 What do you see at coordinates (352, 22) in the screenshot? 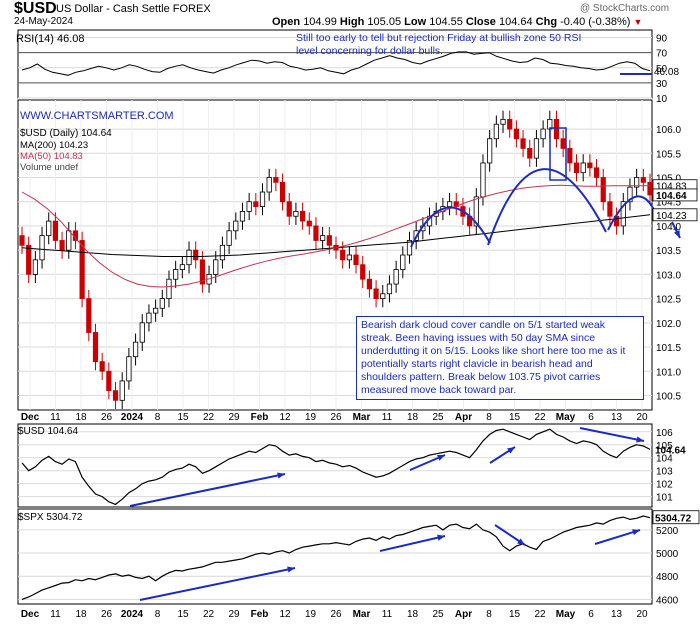
I see `high-label: High` at bounding box center [352, 22].